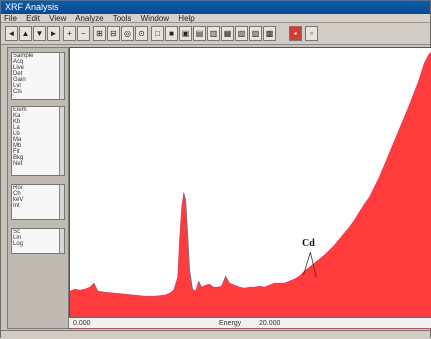  I want to click on info-panel: Sample Acq Live Det Gain Lvl Cts, so click(38, 76).